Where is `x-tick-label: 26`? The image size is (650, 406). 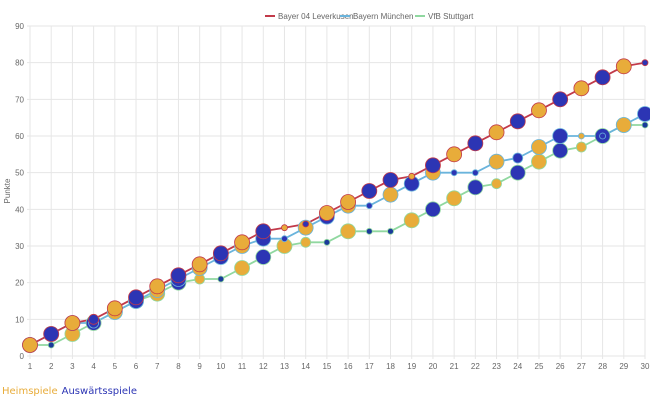
x-tick-label: 26 is located at coordinates (560, 366).